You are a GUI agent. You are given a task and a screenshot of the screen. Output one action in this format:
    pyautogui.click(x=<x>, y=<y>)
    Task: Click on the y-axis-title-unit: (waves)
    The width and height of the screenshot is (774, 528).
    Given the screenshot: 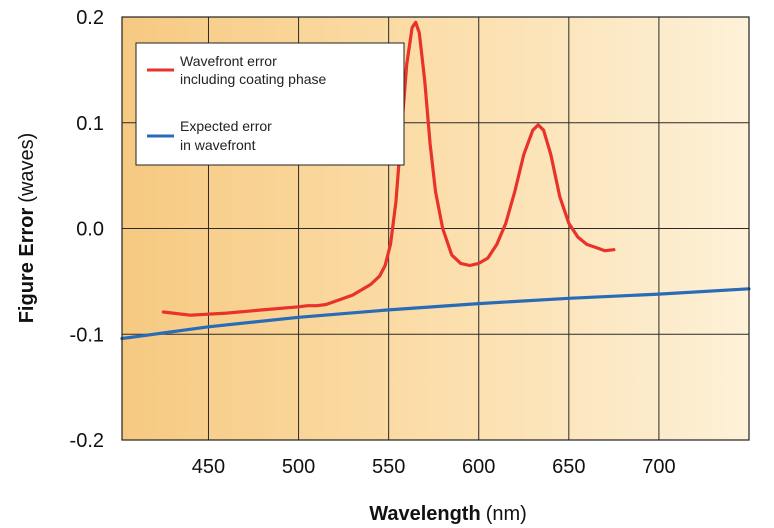 What is the action you would take?
    pyautogui.click(x=27, y=168)
    